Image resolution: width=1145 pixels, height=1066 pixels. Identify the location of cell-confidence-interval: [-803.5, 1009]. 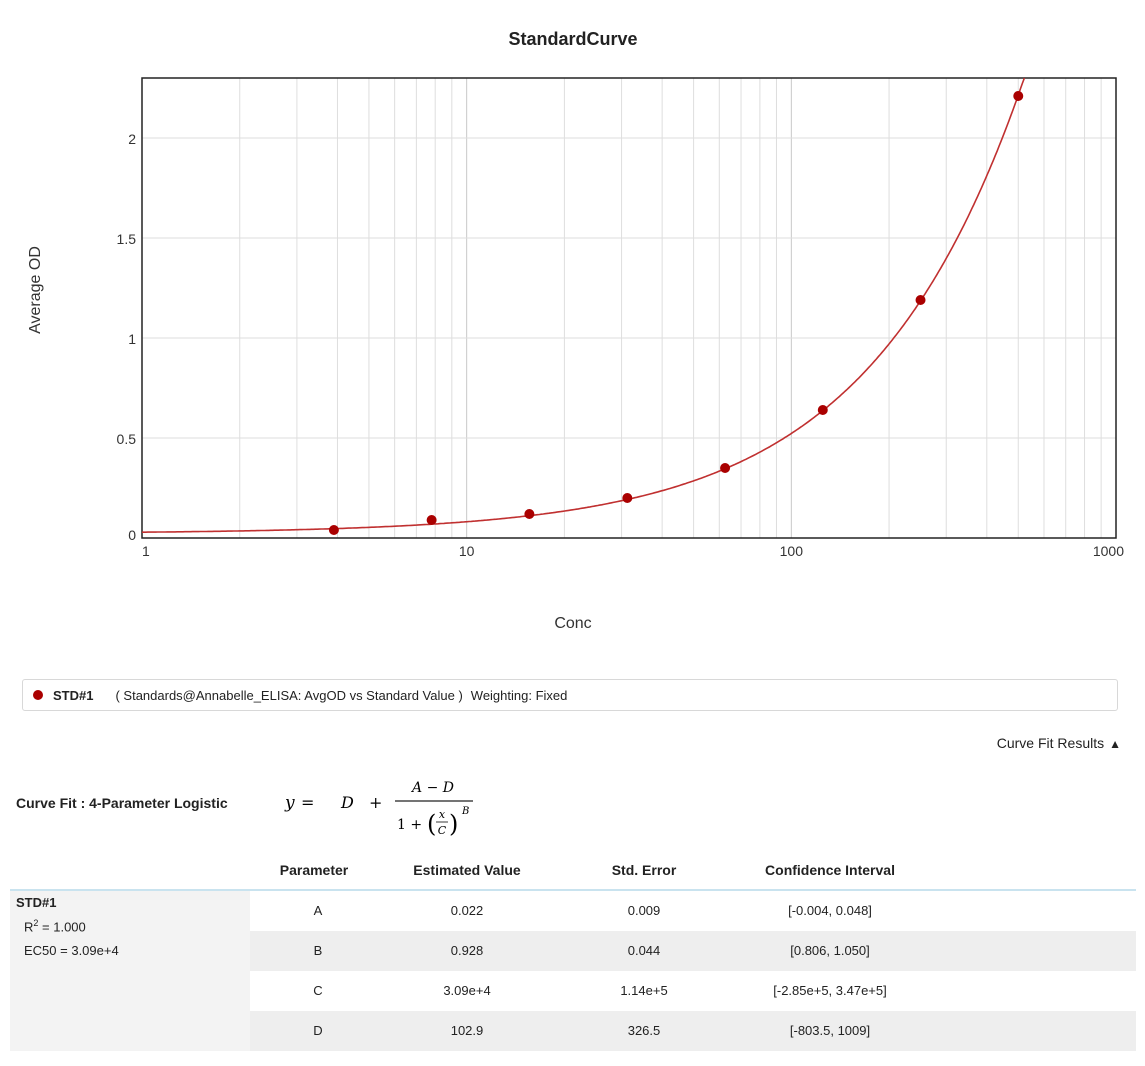
(830, 1030).